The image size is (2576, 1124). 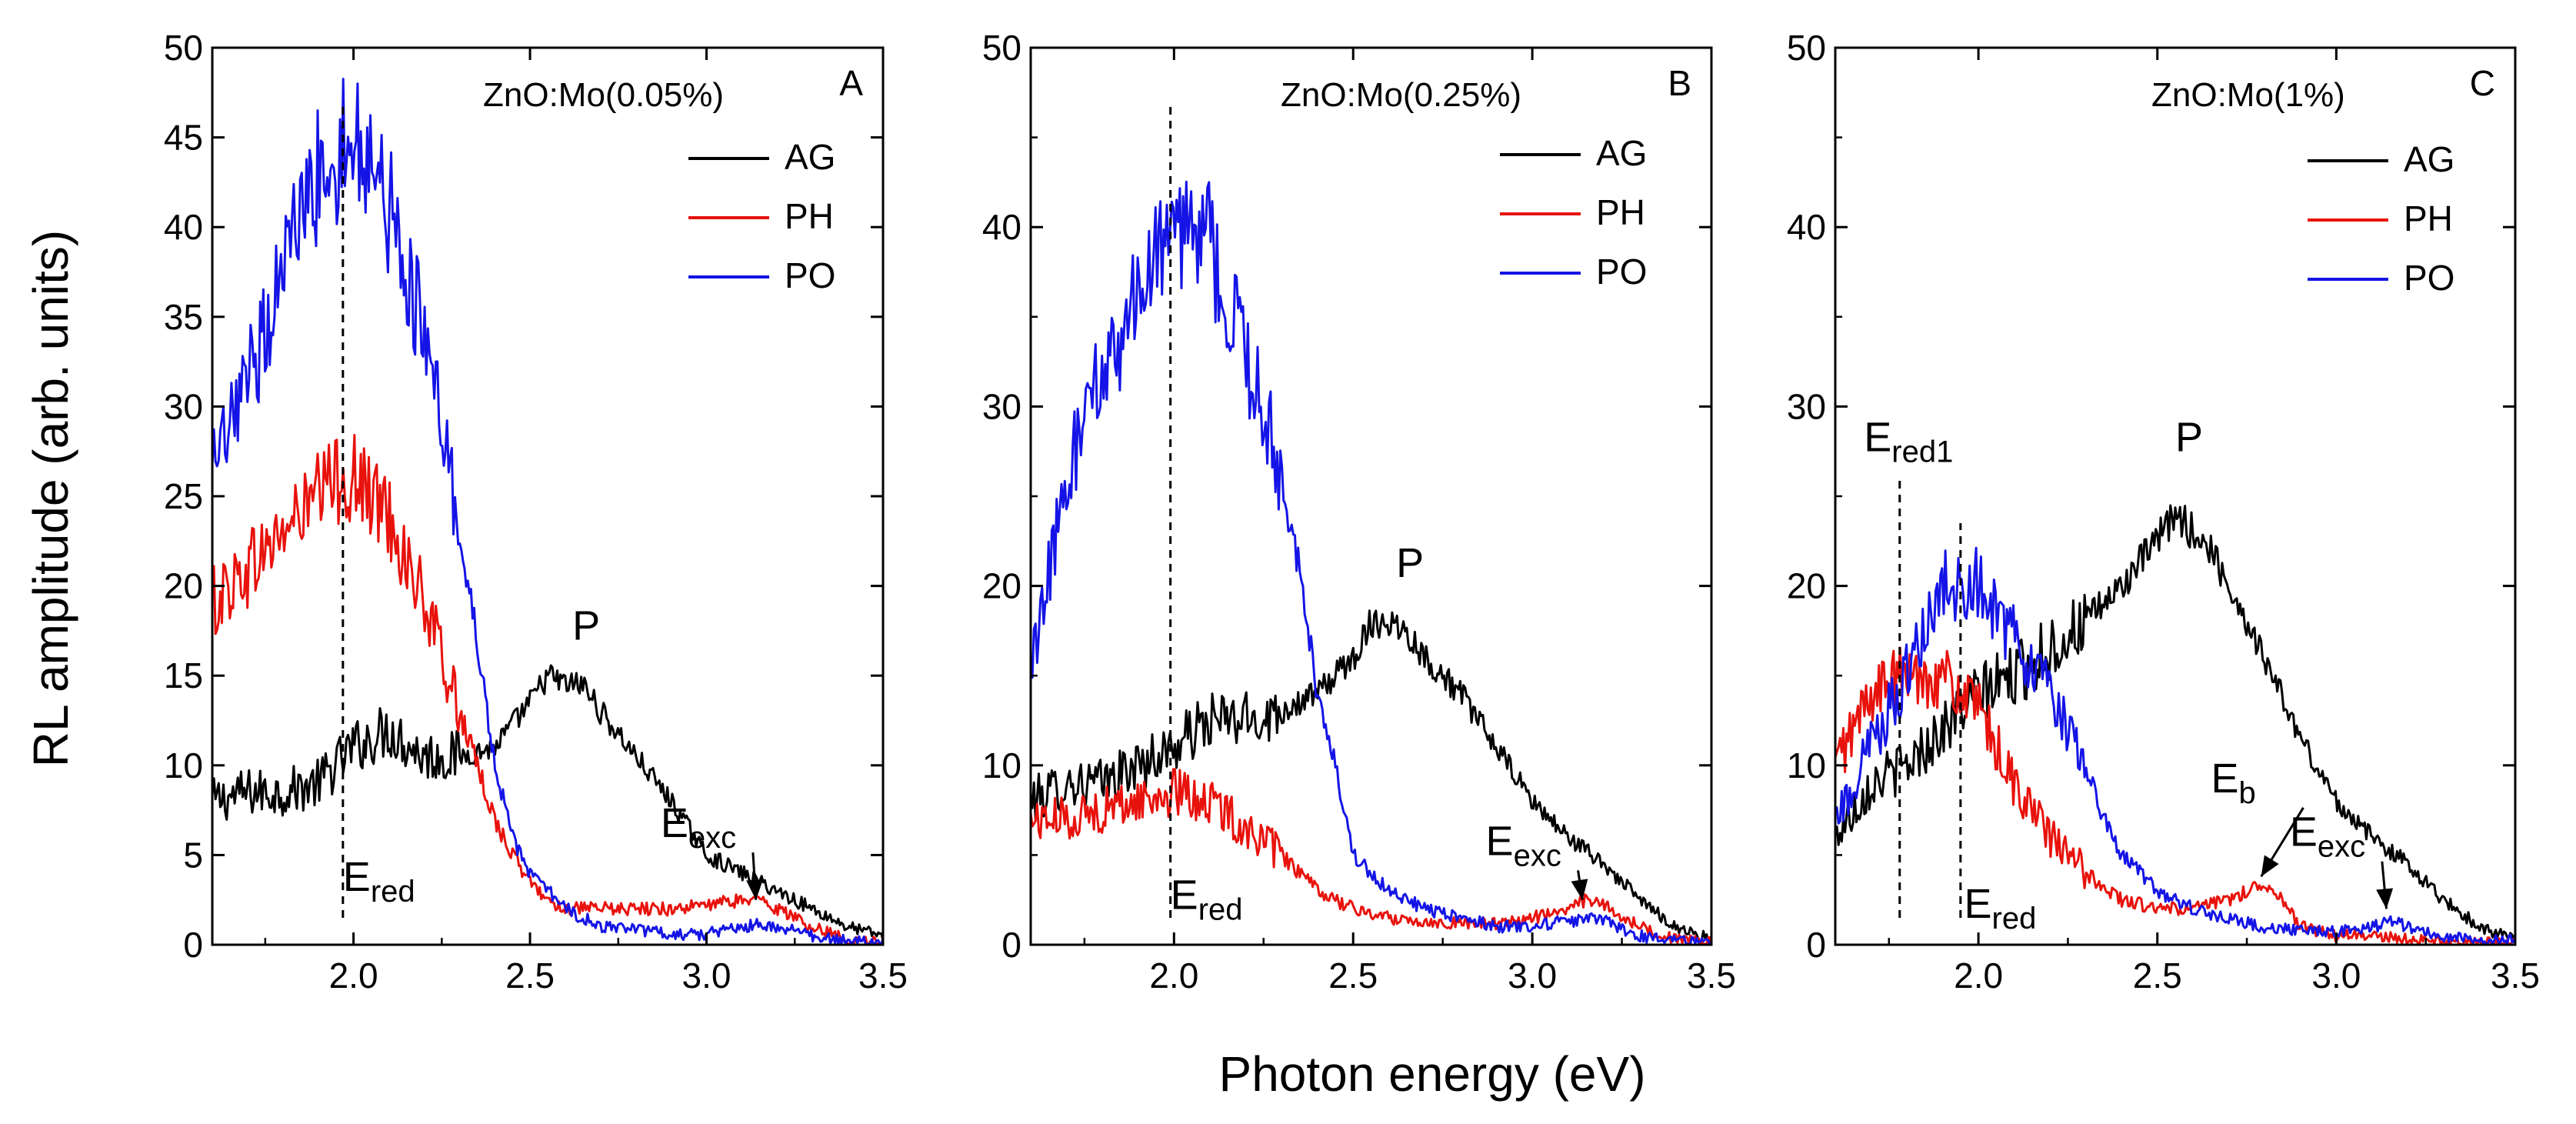 I want to click on x-axis-label: Photon energy (eV), so click(x=1432, y=1074).